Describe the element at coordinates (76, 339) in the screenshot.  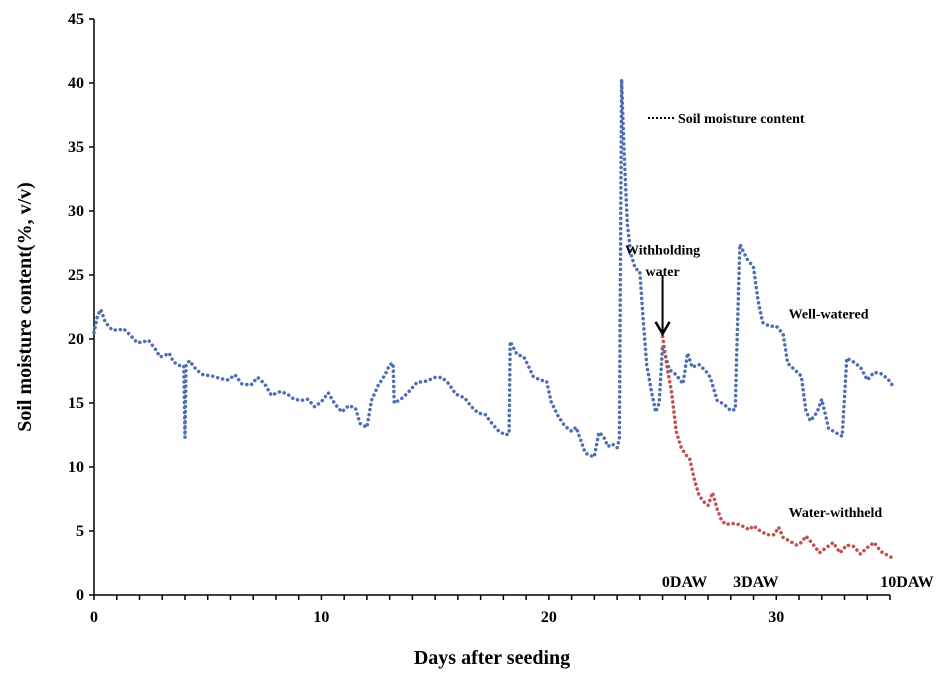
I see `y-tick-label: 20` at that location.